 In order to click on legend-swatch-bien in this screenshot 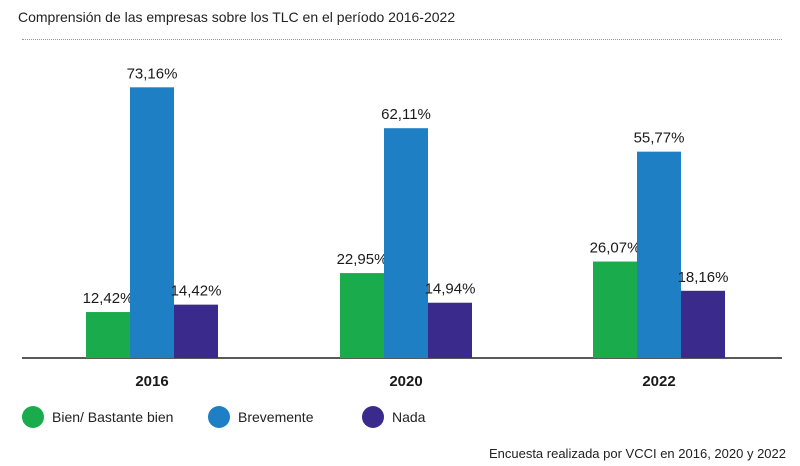, I will do `click(33, 417)`.